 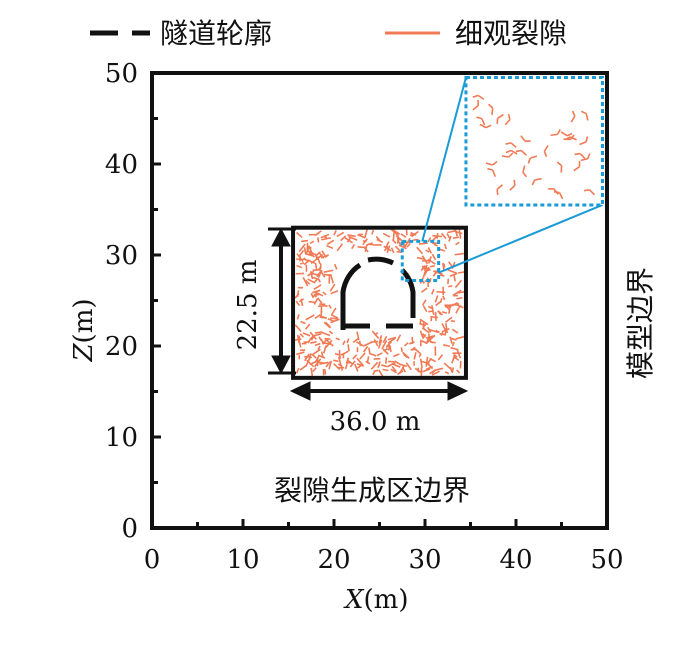 I want to click on x-axis-title: X(m), so click(x=375, y=600).